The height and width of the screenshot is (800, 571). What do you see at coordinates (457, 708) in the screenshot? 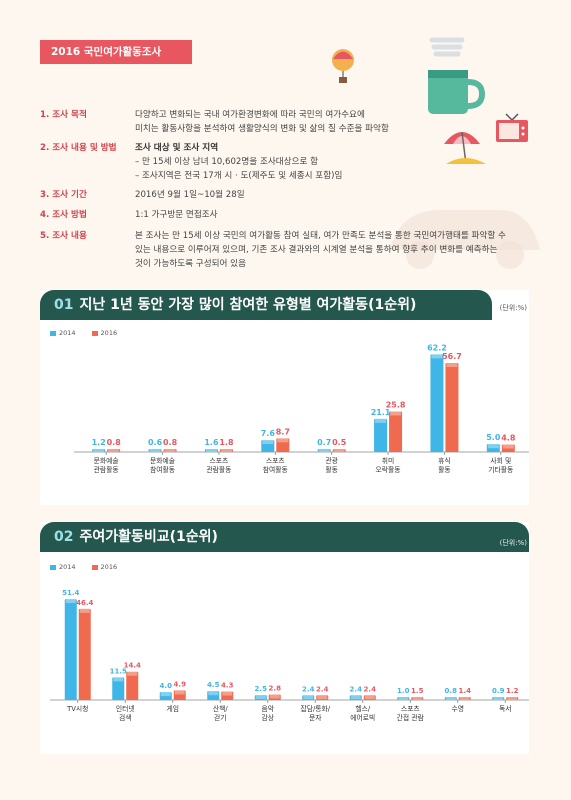
I see `x-tick-label: 수영` at bounding box center [457, 708].